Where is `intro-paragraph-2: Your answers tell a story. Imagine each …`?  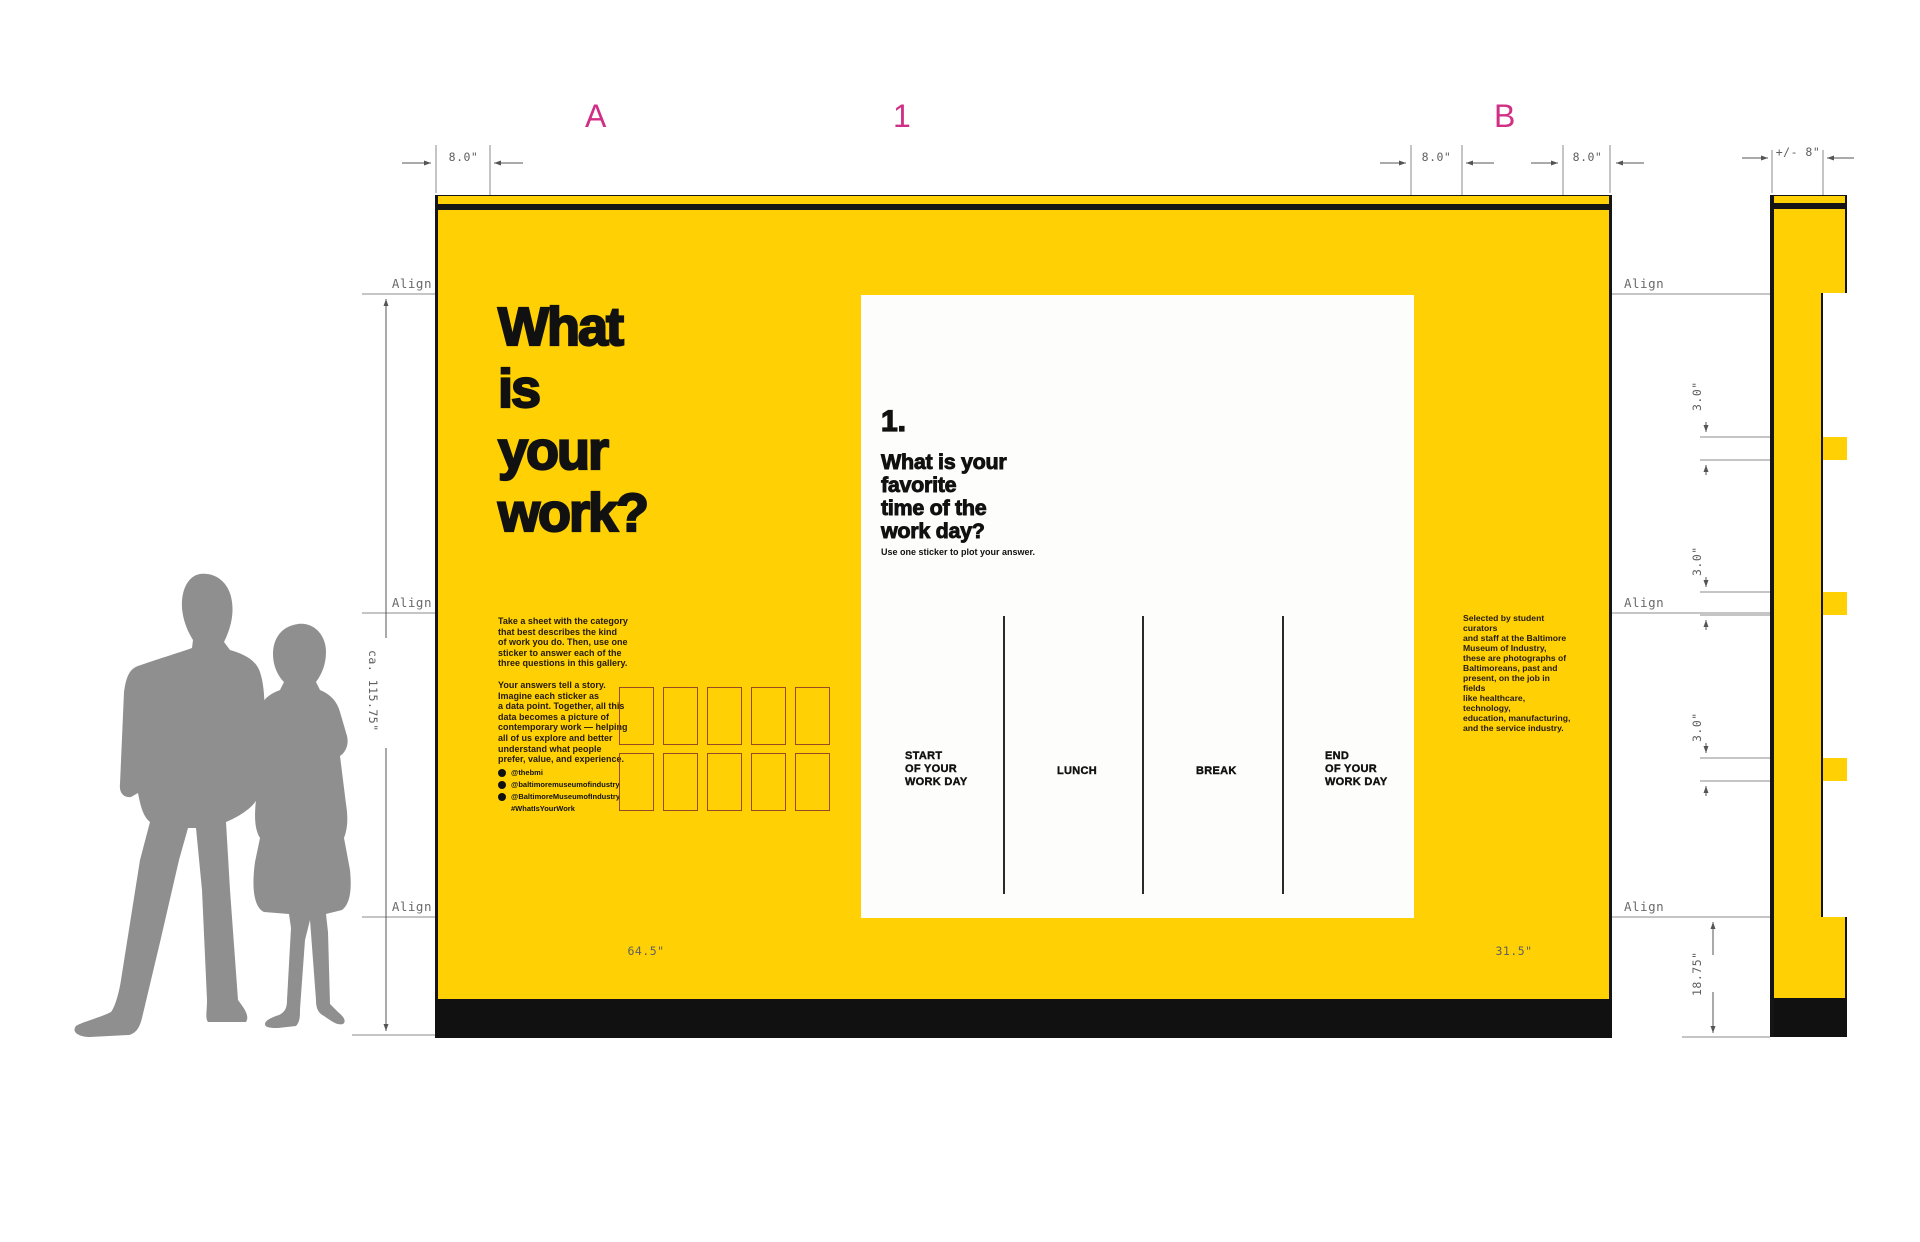 intro-paragraph-2: Your answers tell a story. Imagine each … is located at coordinates (563, 722).